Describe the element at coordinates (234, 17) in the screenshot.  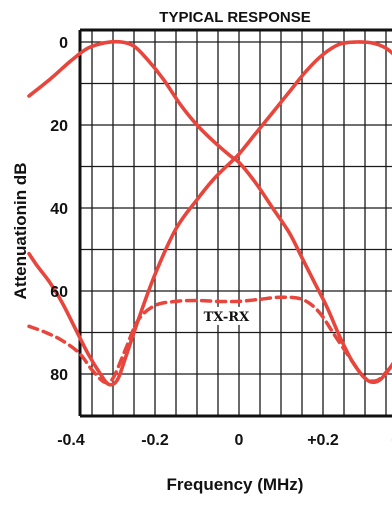
I see `chart-title: TYPICAL RESPONSE` at that location.